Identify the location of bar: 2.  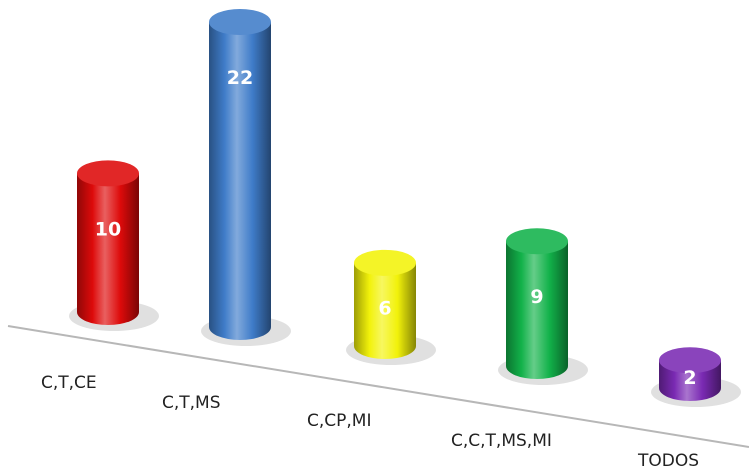
(690, 374).